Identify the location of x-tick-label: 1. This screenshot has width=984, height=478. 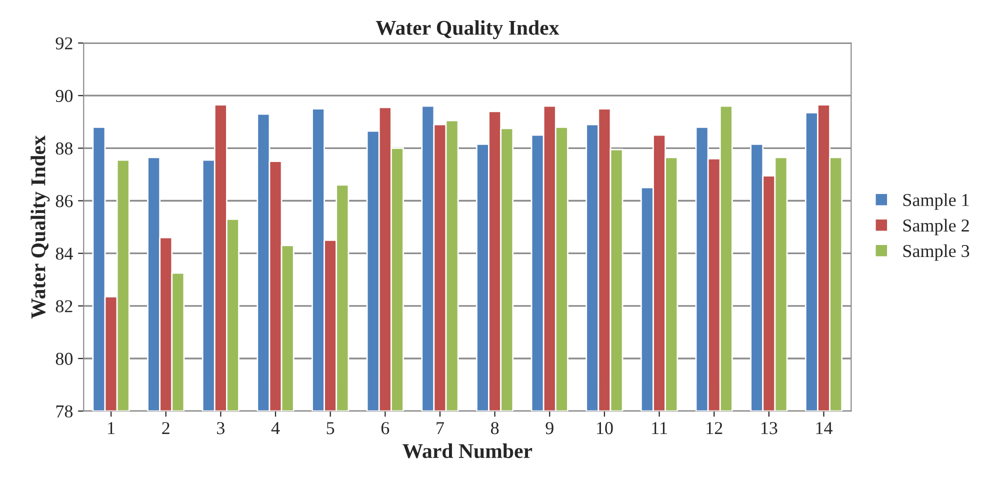
(111, 428).